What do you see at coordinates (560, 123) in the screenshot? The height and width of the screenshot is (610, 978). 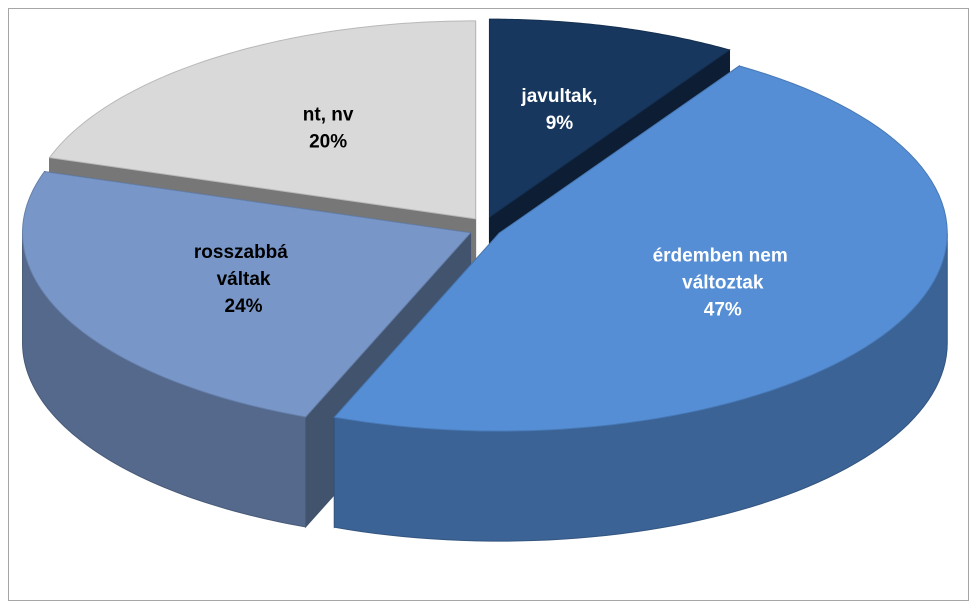 I see `value-label: 9%` at bounding box center [560, 123].